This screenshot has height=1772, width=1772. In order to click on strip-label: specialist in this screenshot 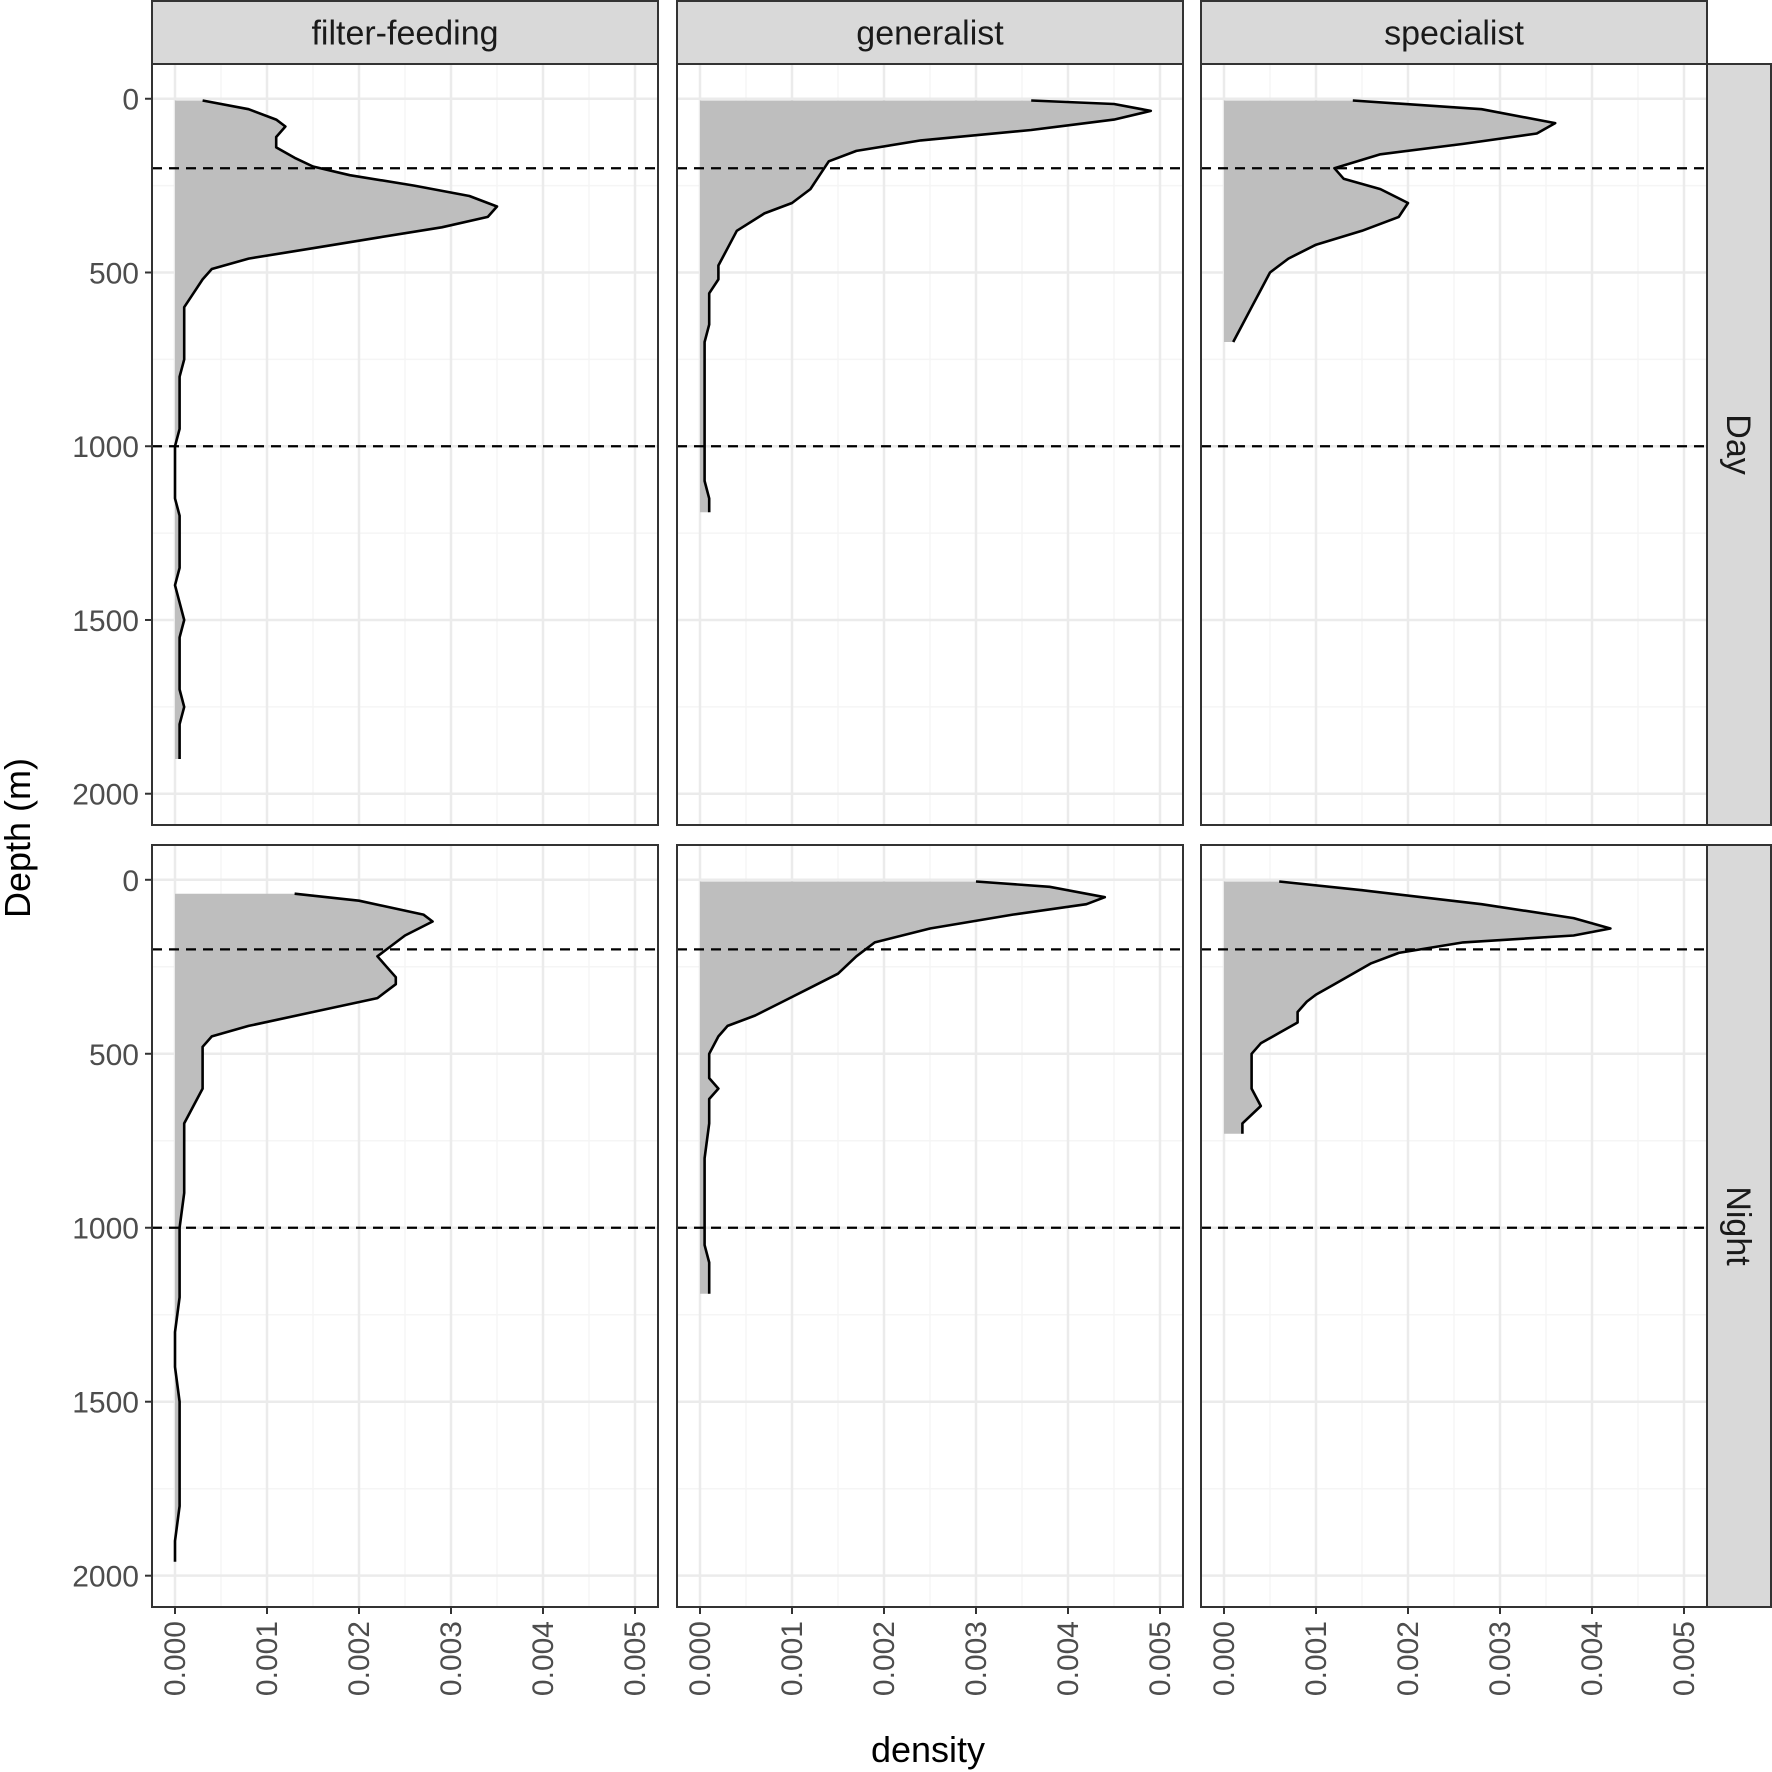, I will do `click(1454, 34)`.